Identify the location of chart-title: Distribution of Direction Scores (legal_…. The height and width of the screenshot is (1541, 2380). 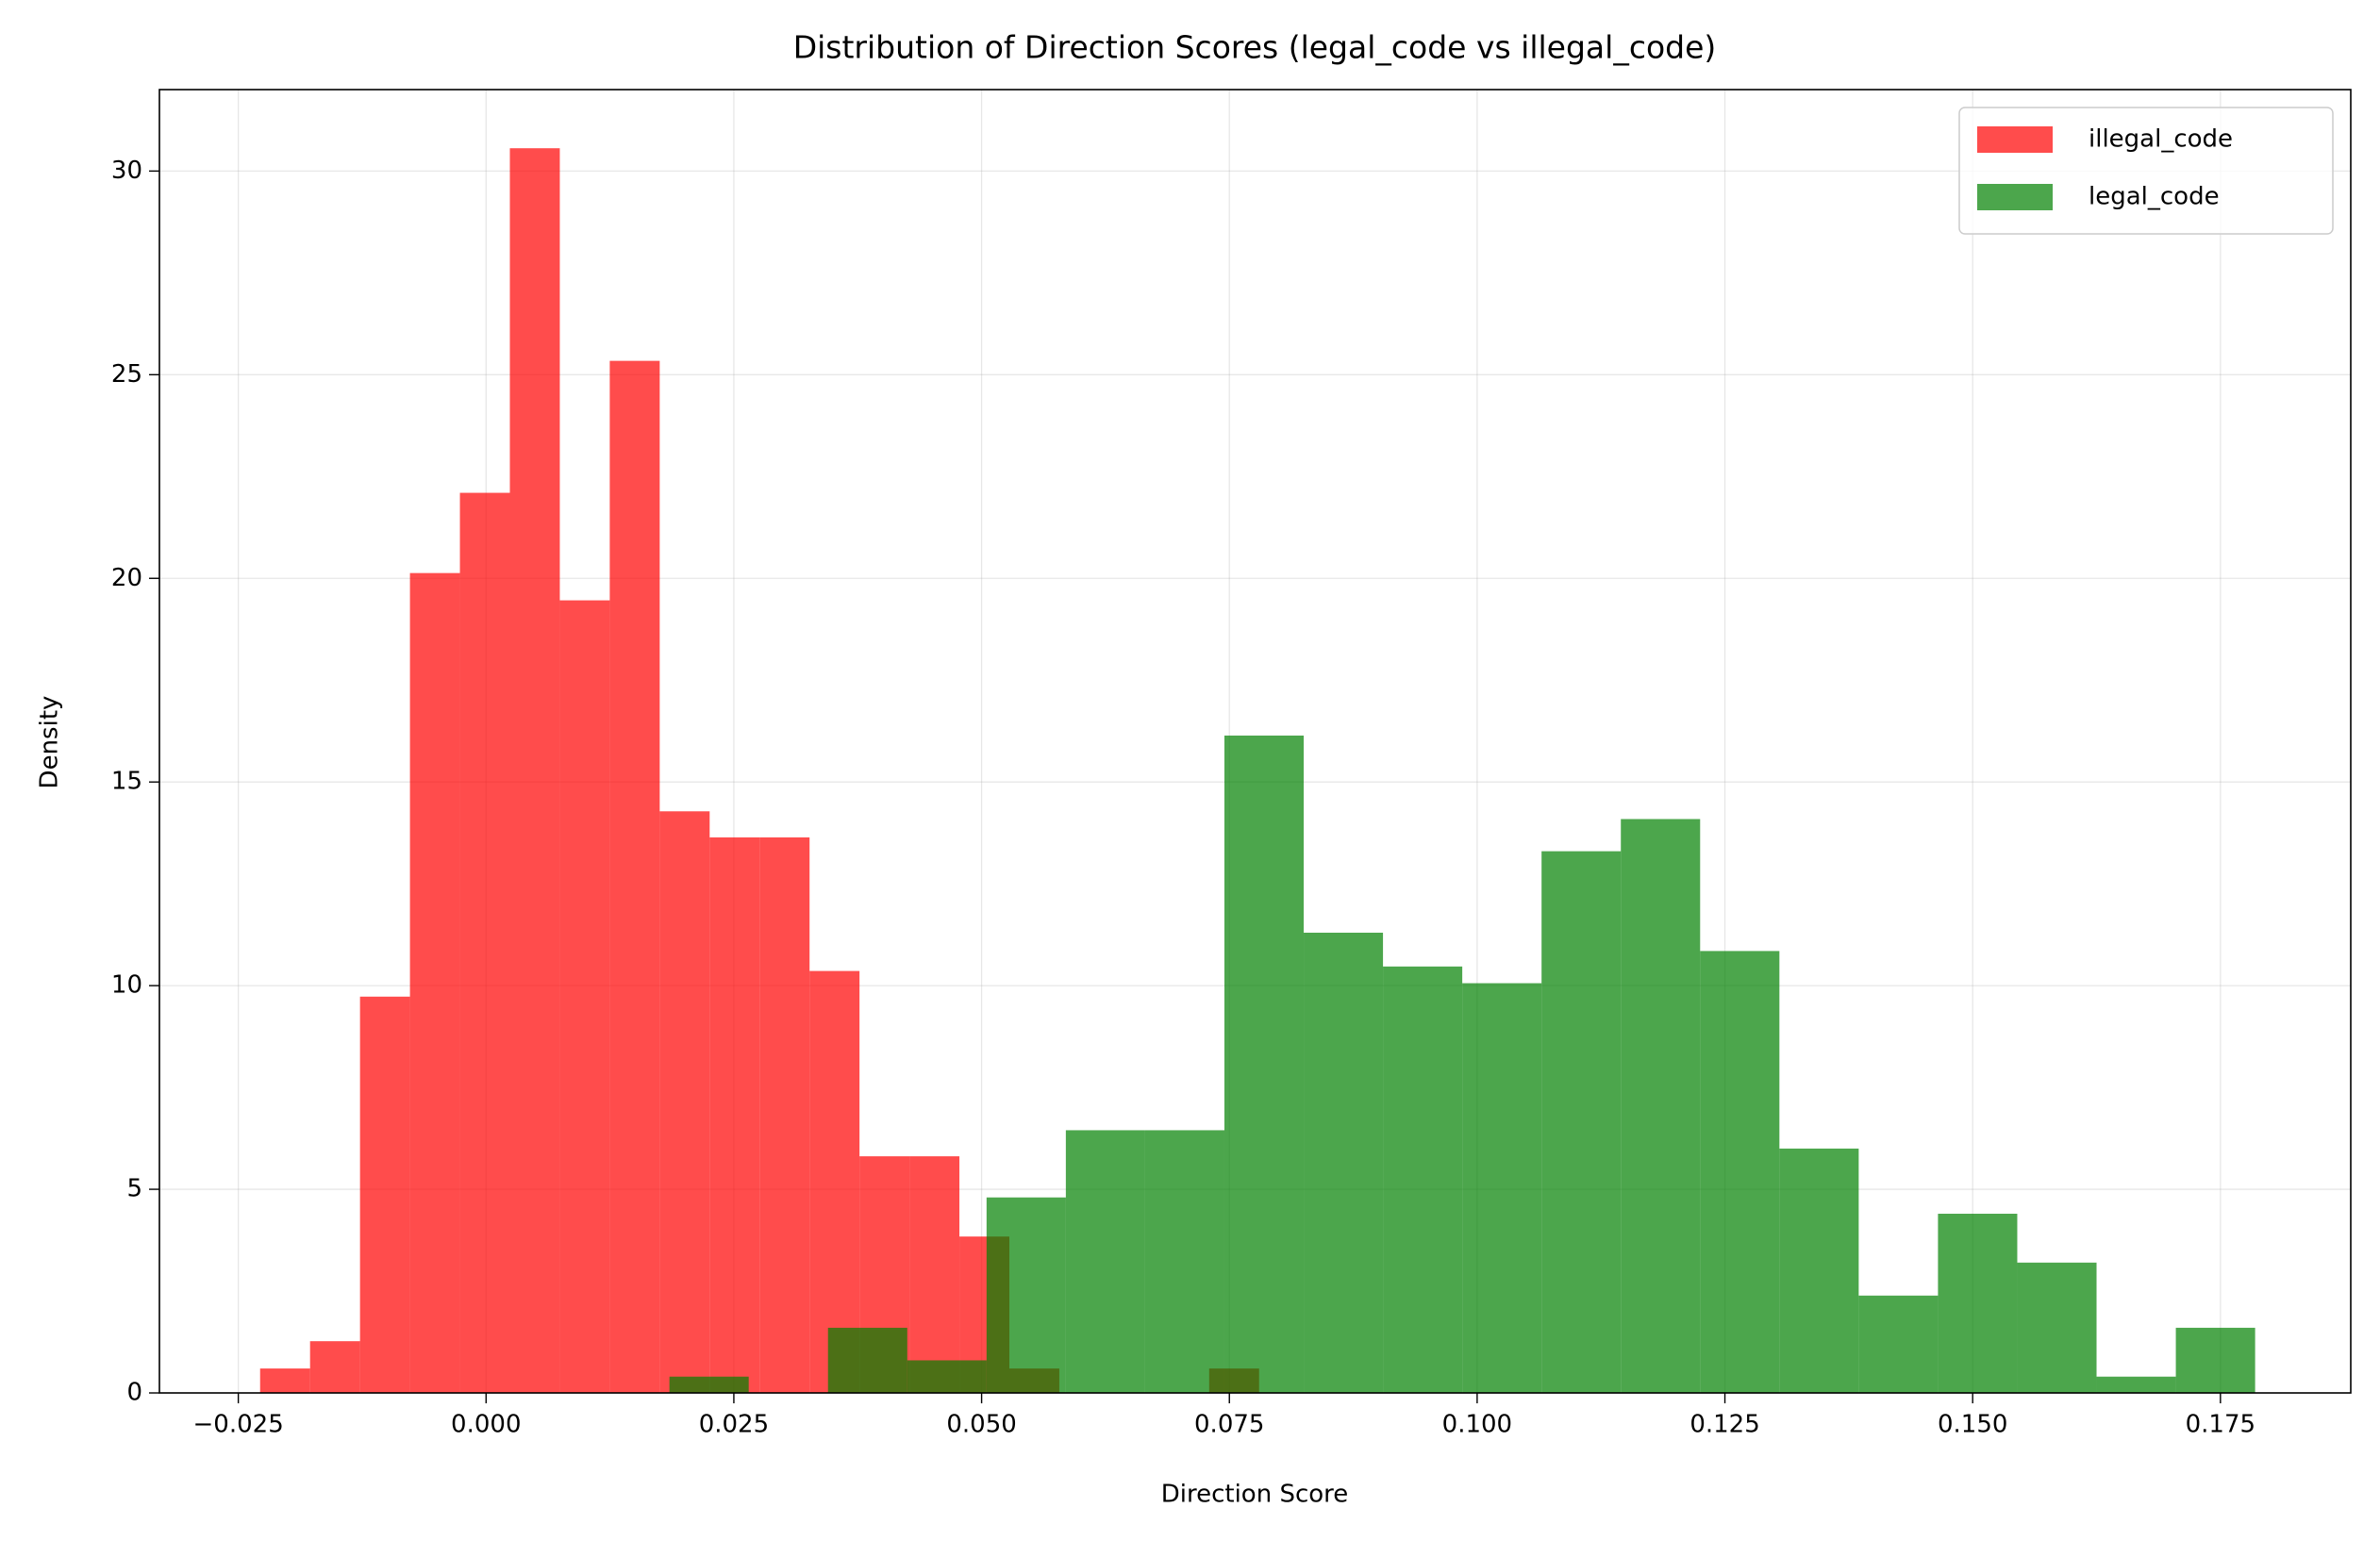
(1255, 47).